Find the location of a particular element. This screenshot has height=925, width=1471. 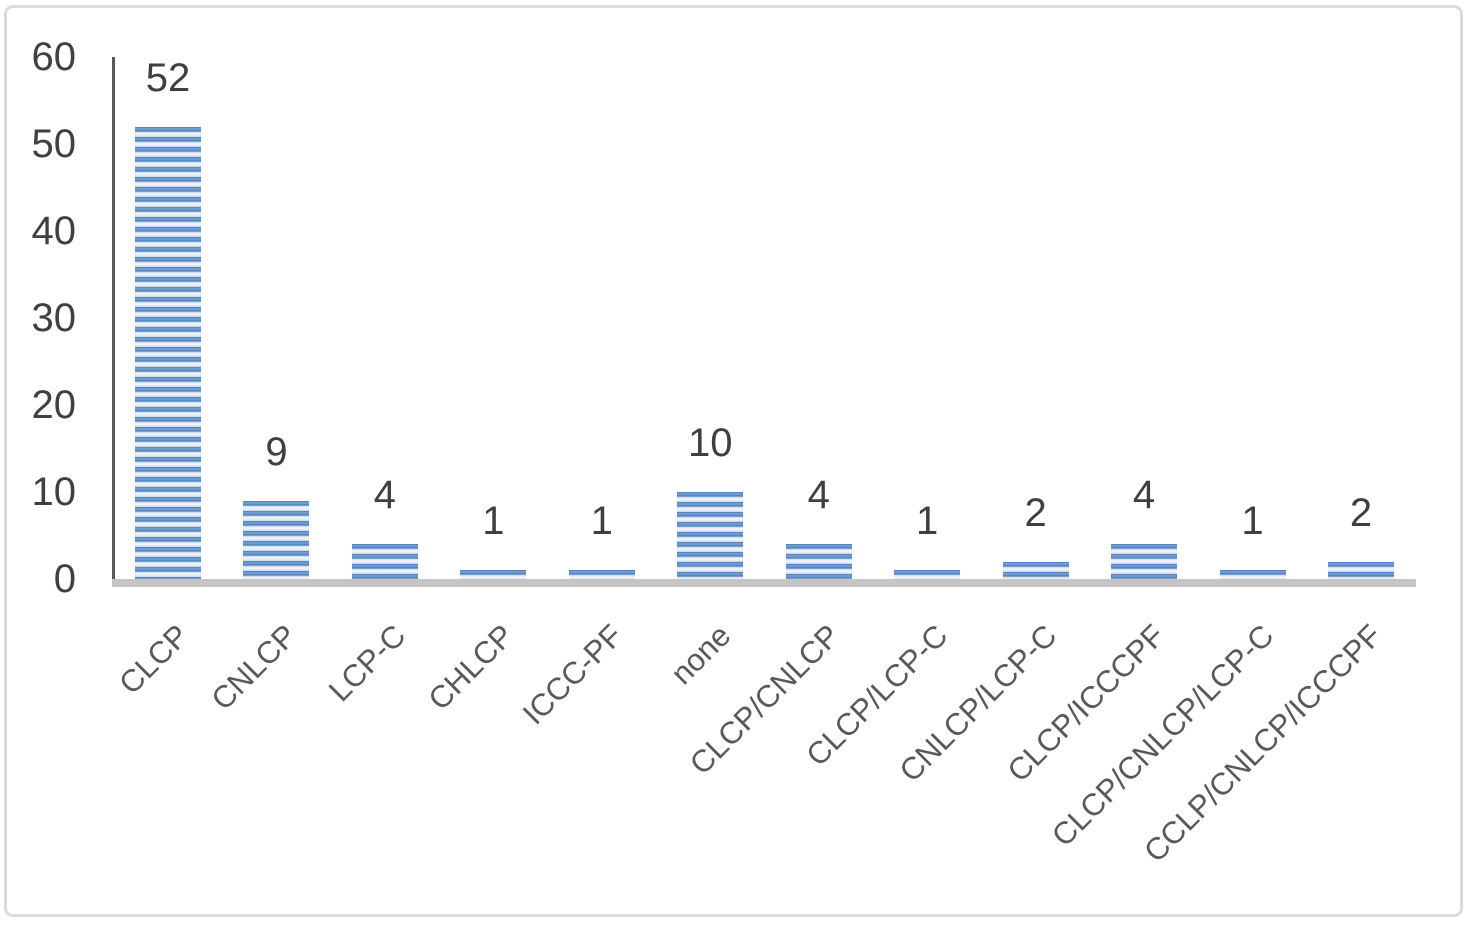

y-tick-label: 10 is located at coordinates (54, 492).